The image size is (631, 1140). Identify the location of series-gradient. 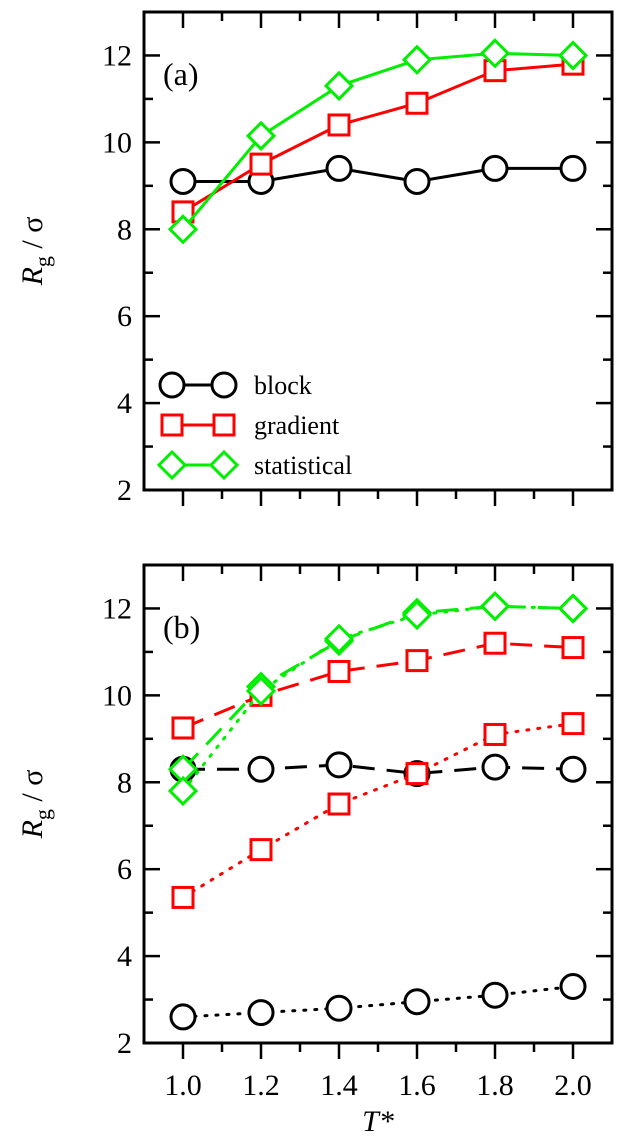
(378, 138).